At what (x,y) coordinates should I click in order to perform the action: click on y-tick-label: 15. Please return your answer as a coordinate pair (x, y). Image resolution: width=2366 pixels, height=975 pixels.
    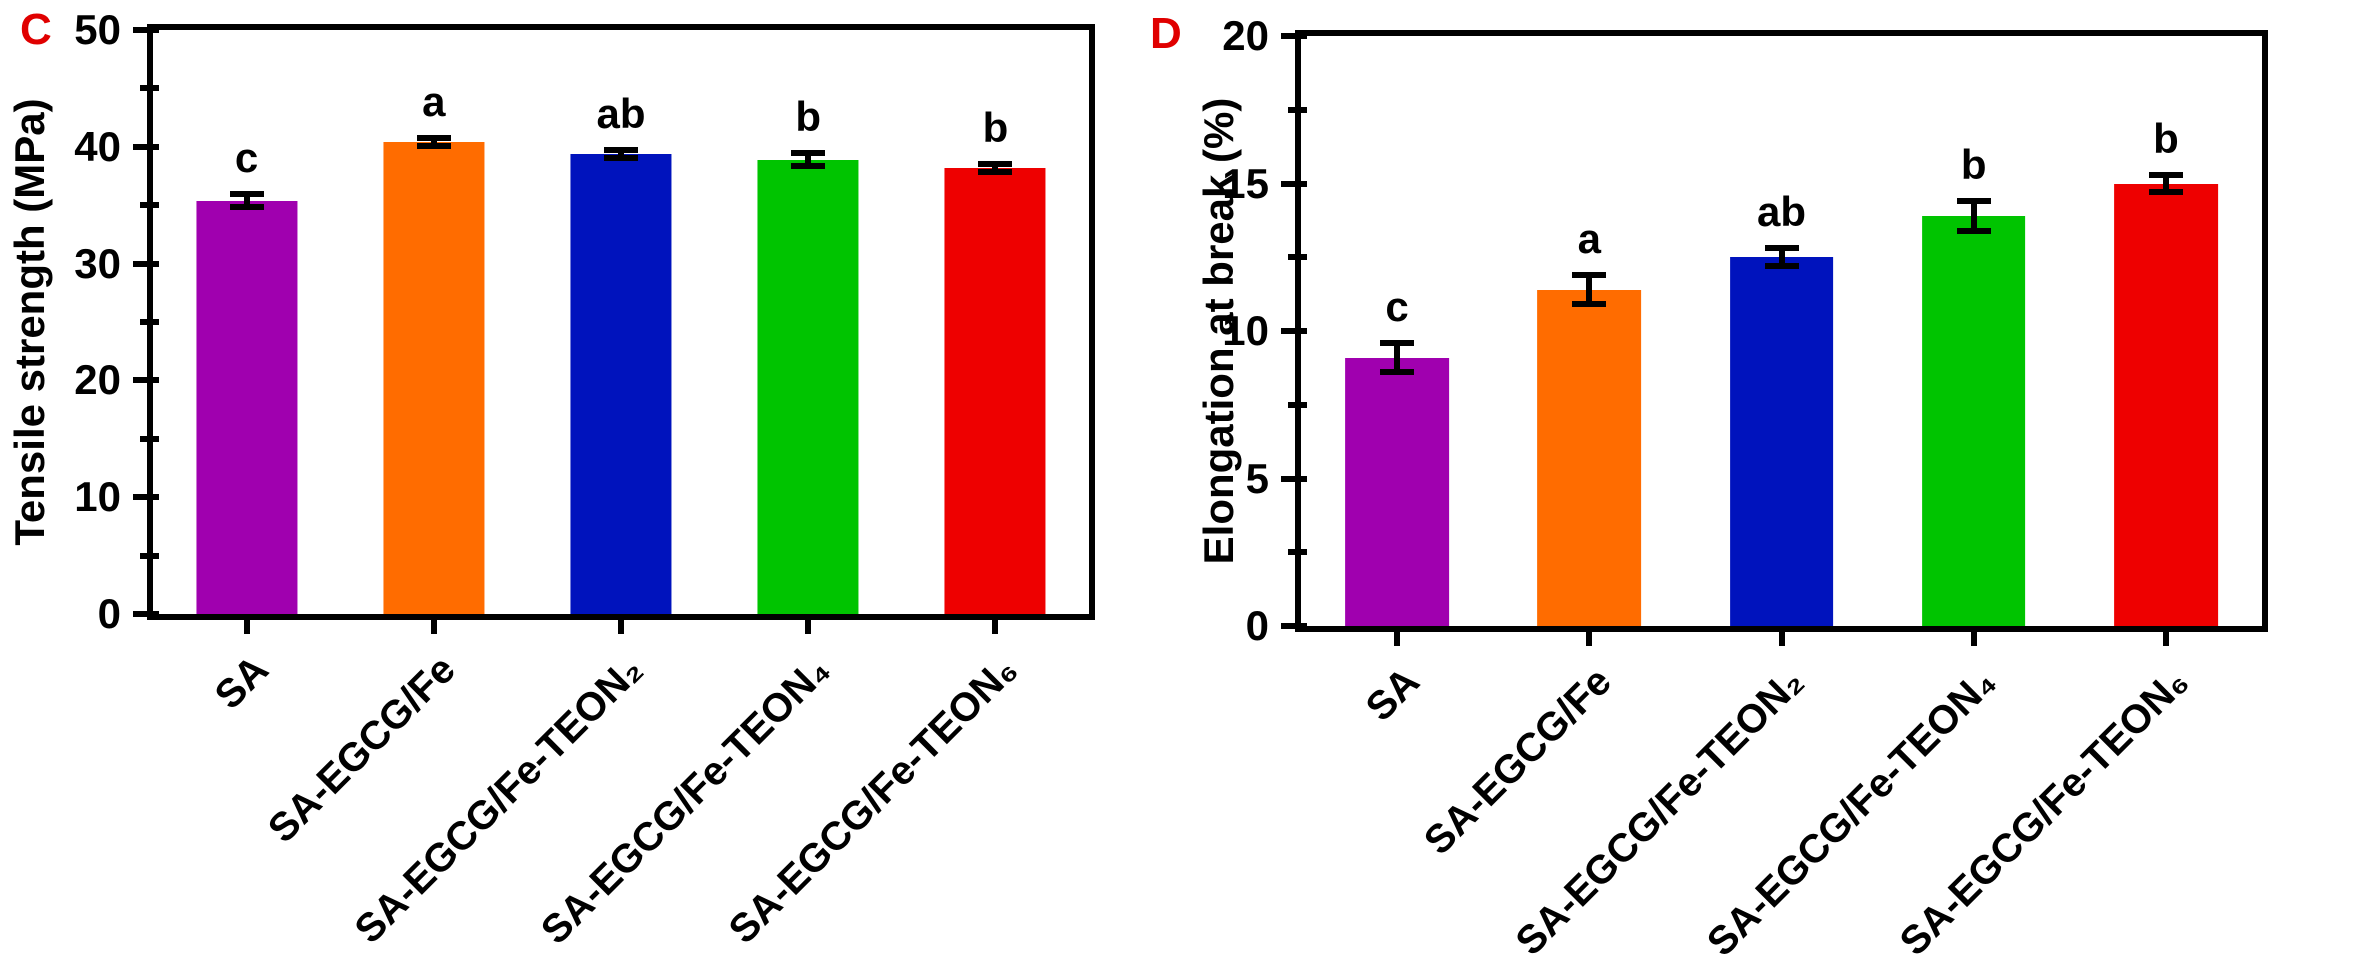
    Looking at the image, I should click on (1245, 183).